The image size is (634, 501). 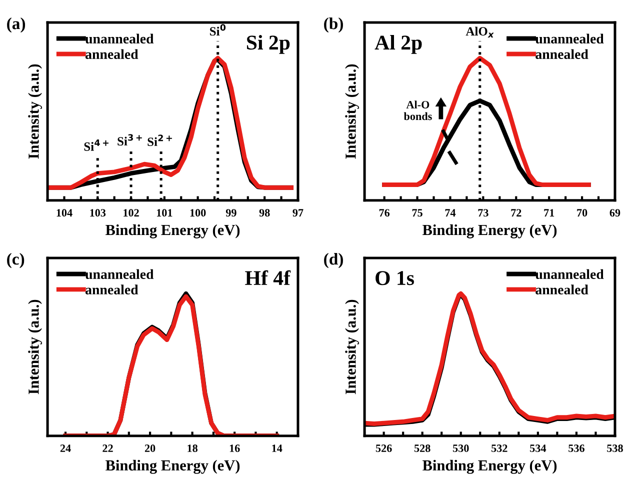 What do you see at coordinates (160, 140) in the screenshot?
I see `ref-line-label: Si$^{2+}$` at bounding box center [160, 140].